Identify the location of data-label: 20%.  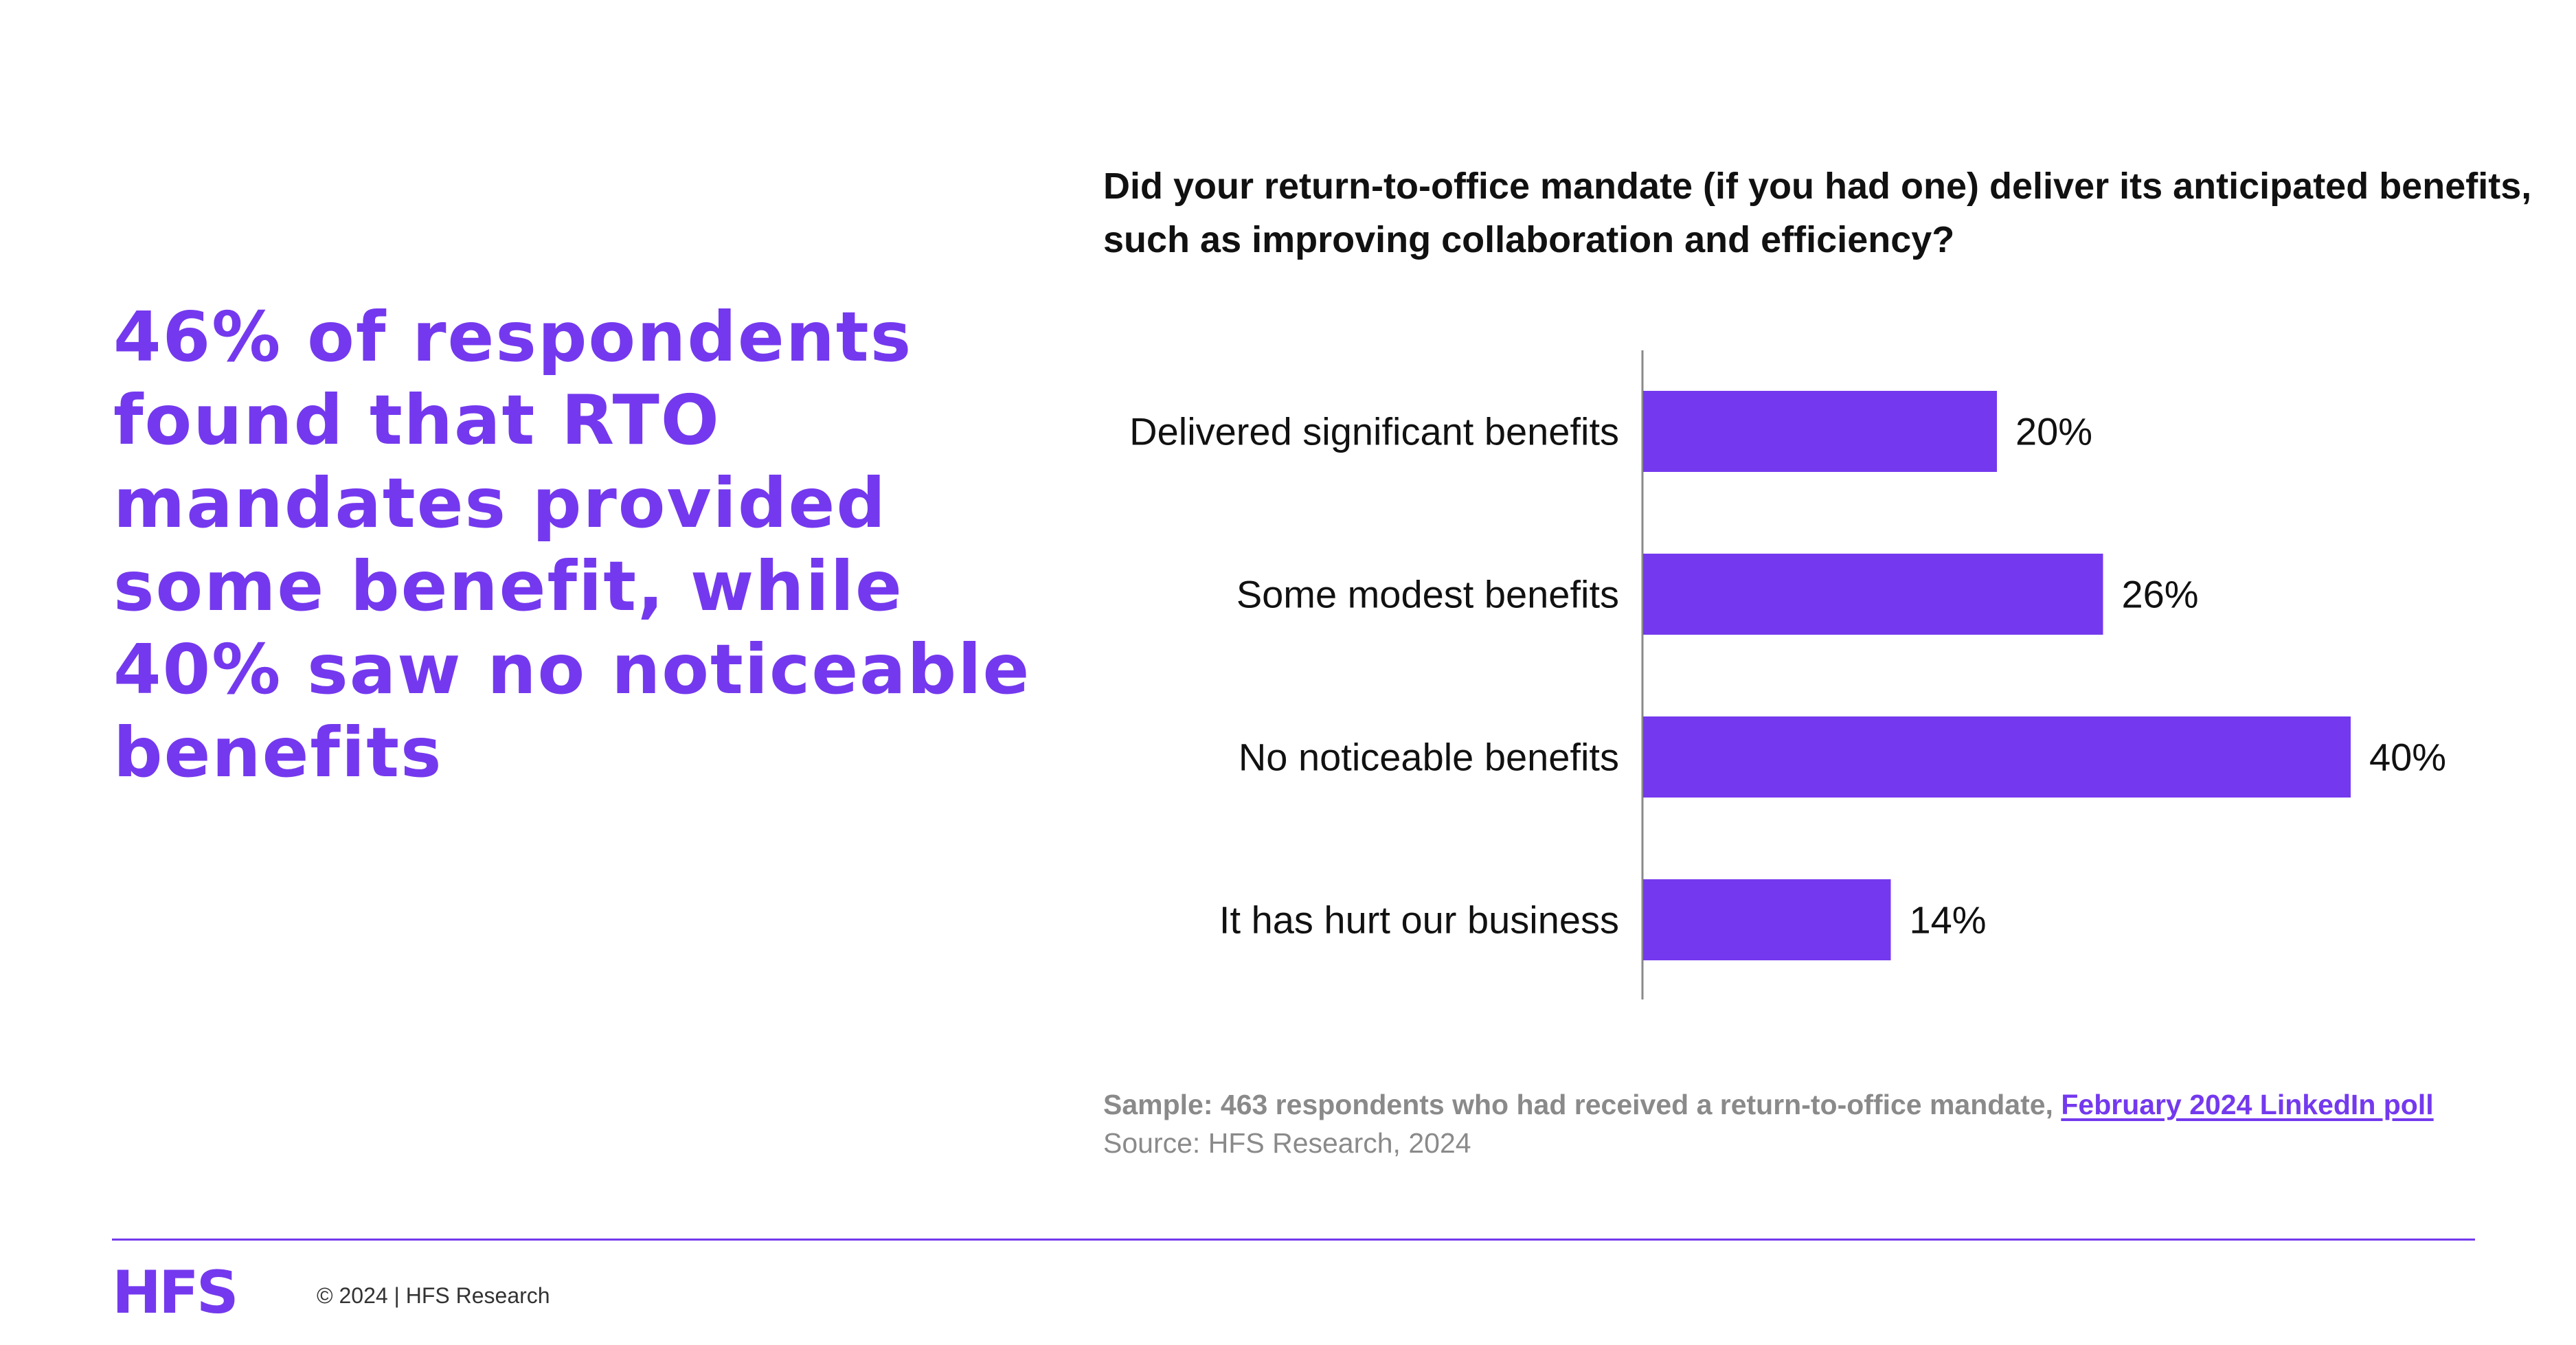
(2053, 431).